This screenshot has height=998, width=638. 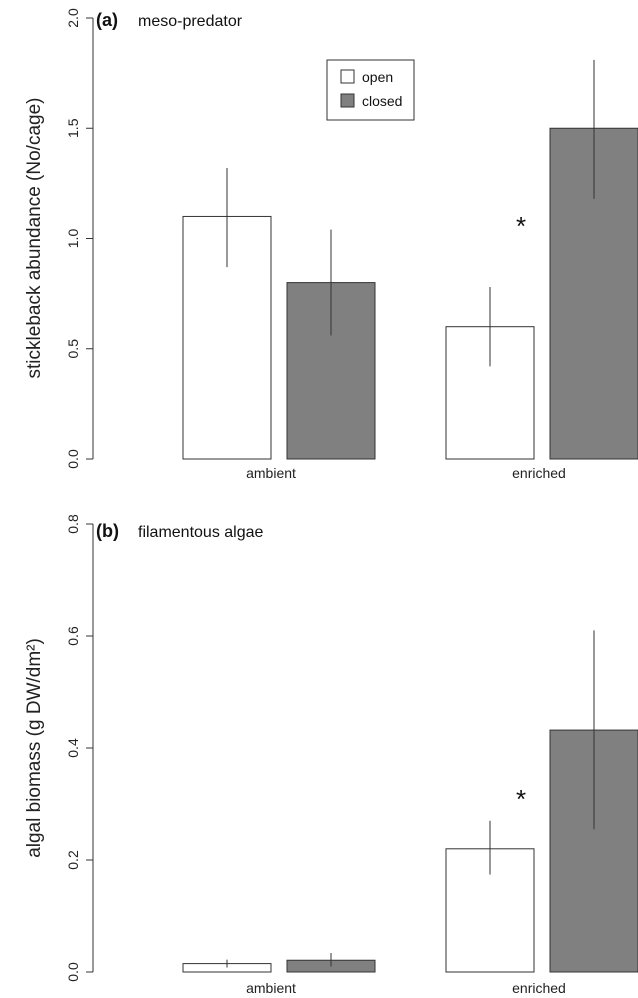 What do you see at coordinates (382, 101) in the screenshot?
I see `legend-label: closed` at bounding box center [382, 101].